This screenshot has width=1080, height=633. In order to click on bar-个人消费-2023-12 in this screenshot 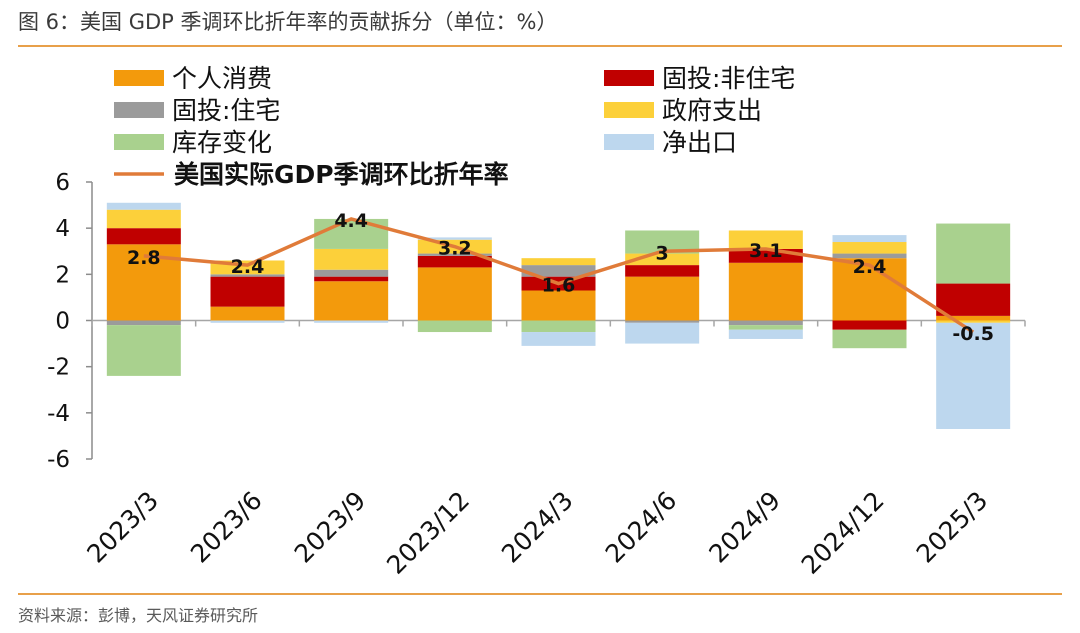, I will do `click(454, 294)`.